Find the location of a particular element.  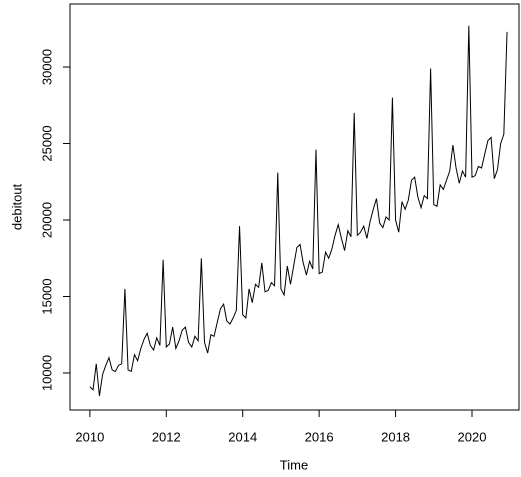

x-tick-label: 2014 is located at coordinates (242, 436).